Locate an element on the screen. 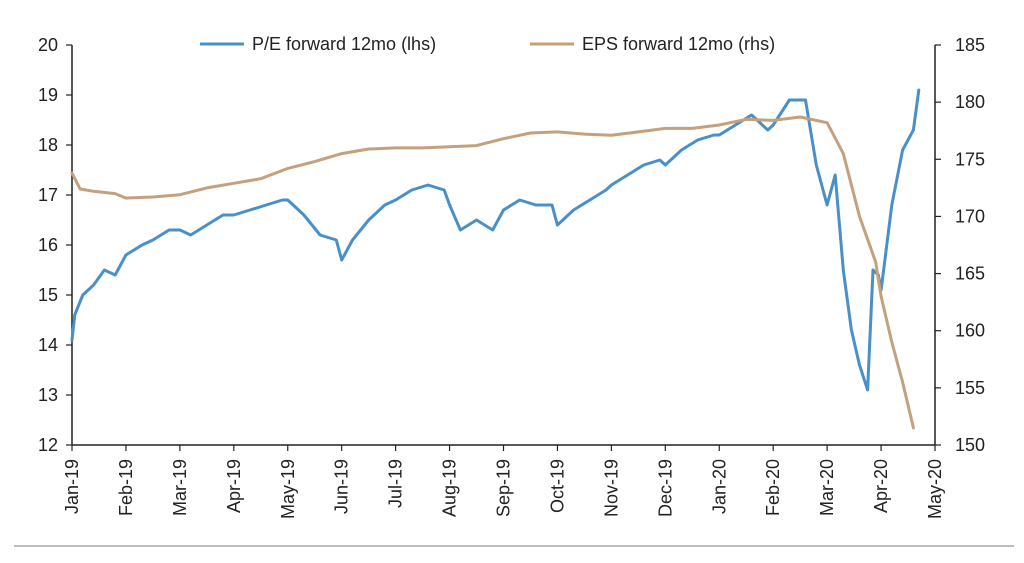 This screenshot has width=1024, height=563. x-tick-label: Oct-19 is located at coordinates (557, 486).